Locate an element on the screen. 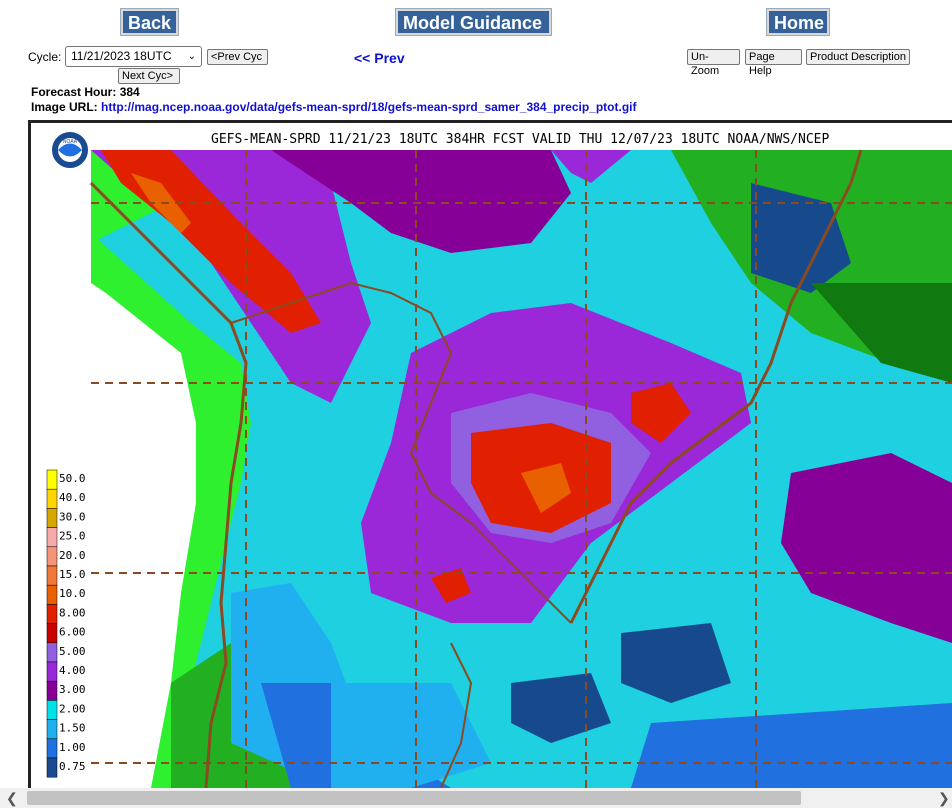 Image resolution: width=952 pixels, height=808 pixels. legend-label: 8.00 is located at coordinates (72, 612).